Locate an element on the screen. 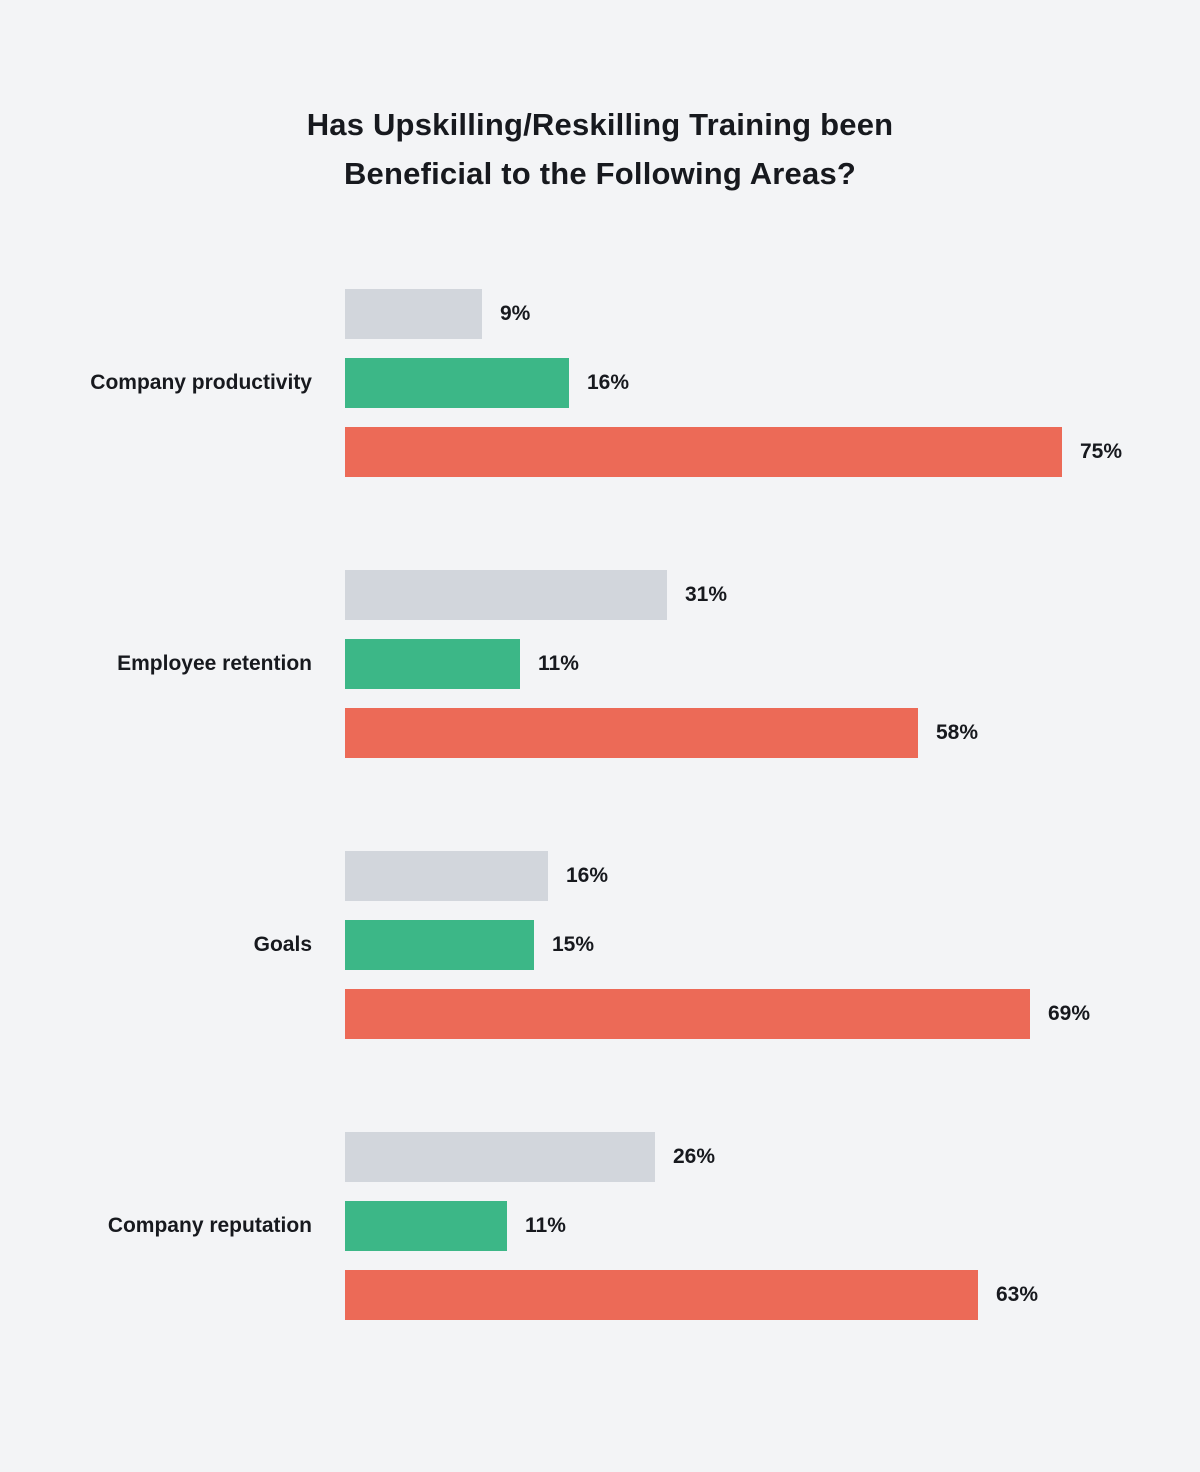 This screenshot has height=1472, width=1200. bar-value-label: 31% is located at coordinates (706, 594).